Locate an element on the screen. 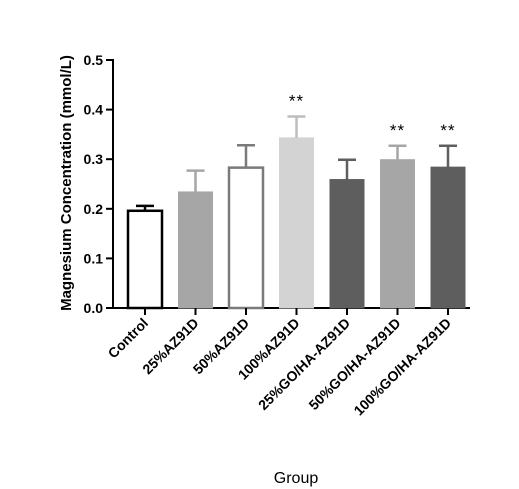  y-axis-title: Magnesium Concentration (mmol/L) is located at coordinates (66, 183).